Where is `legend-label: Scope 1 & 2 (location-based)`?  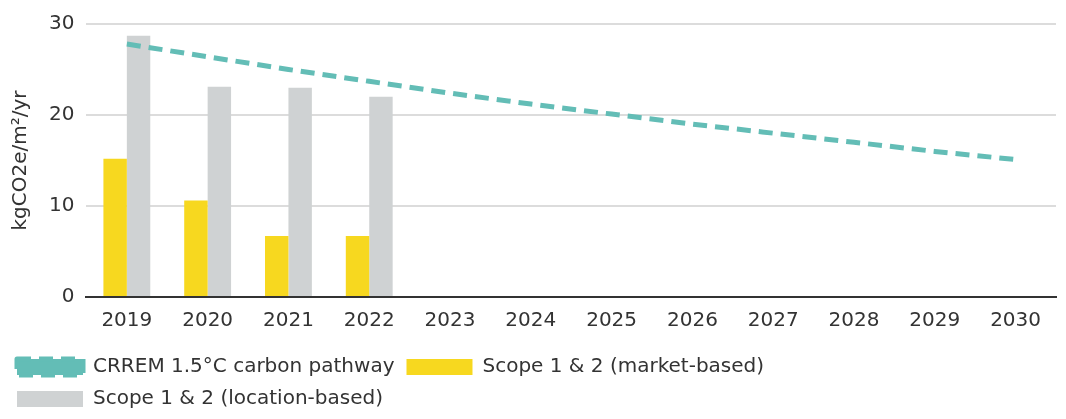 legend-label: Scope 1 & 2 (location-based) is located at coordinates (238, 397).